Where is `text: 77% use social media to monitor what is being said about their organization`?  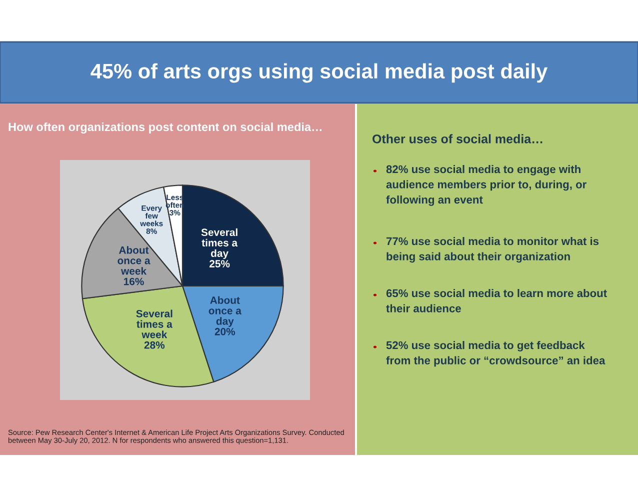
text: 77% use social media to monitor what is being said about their organization is located at coordinates (492, 250).